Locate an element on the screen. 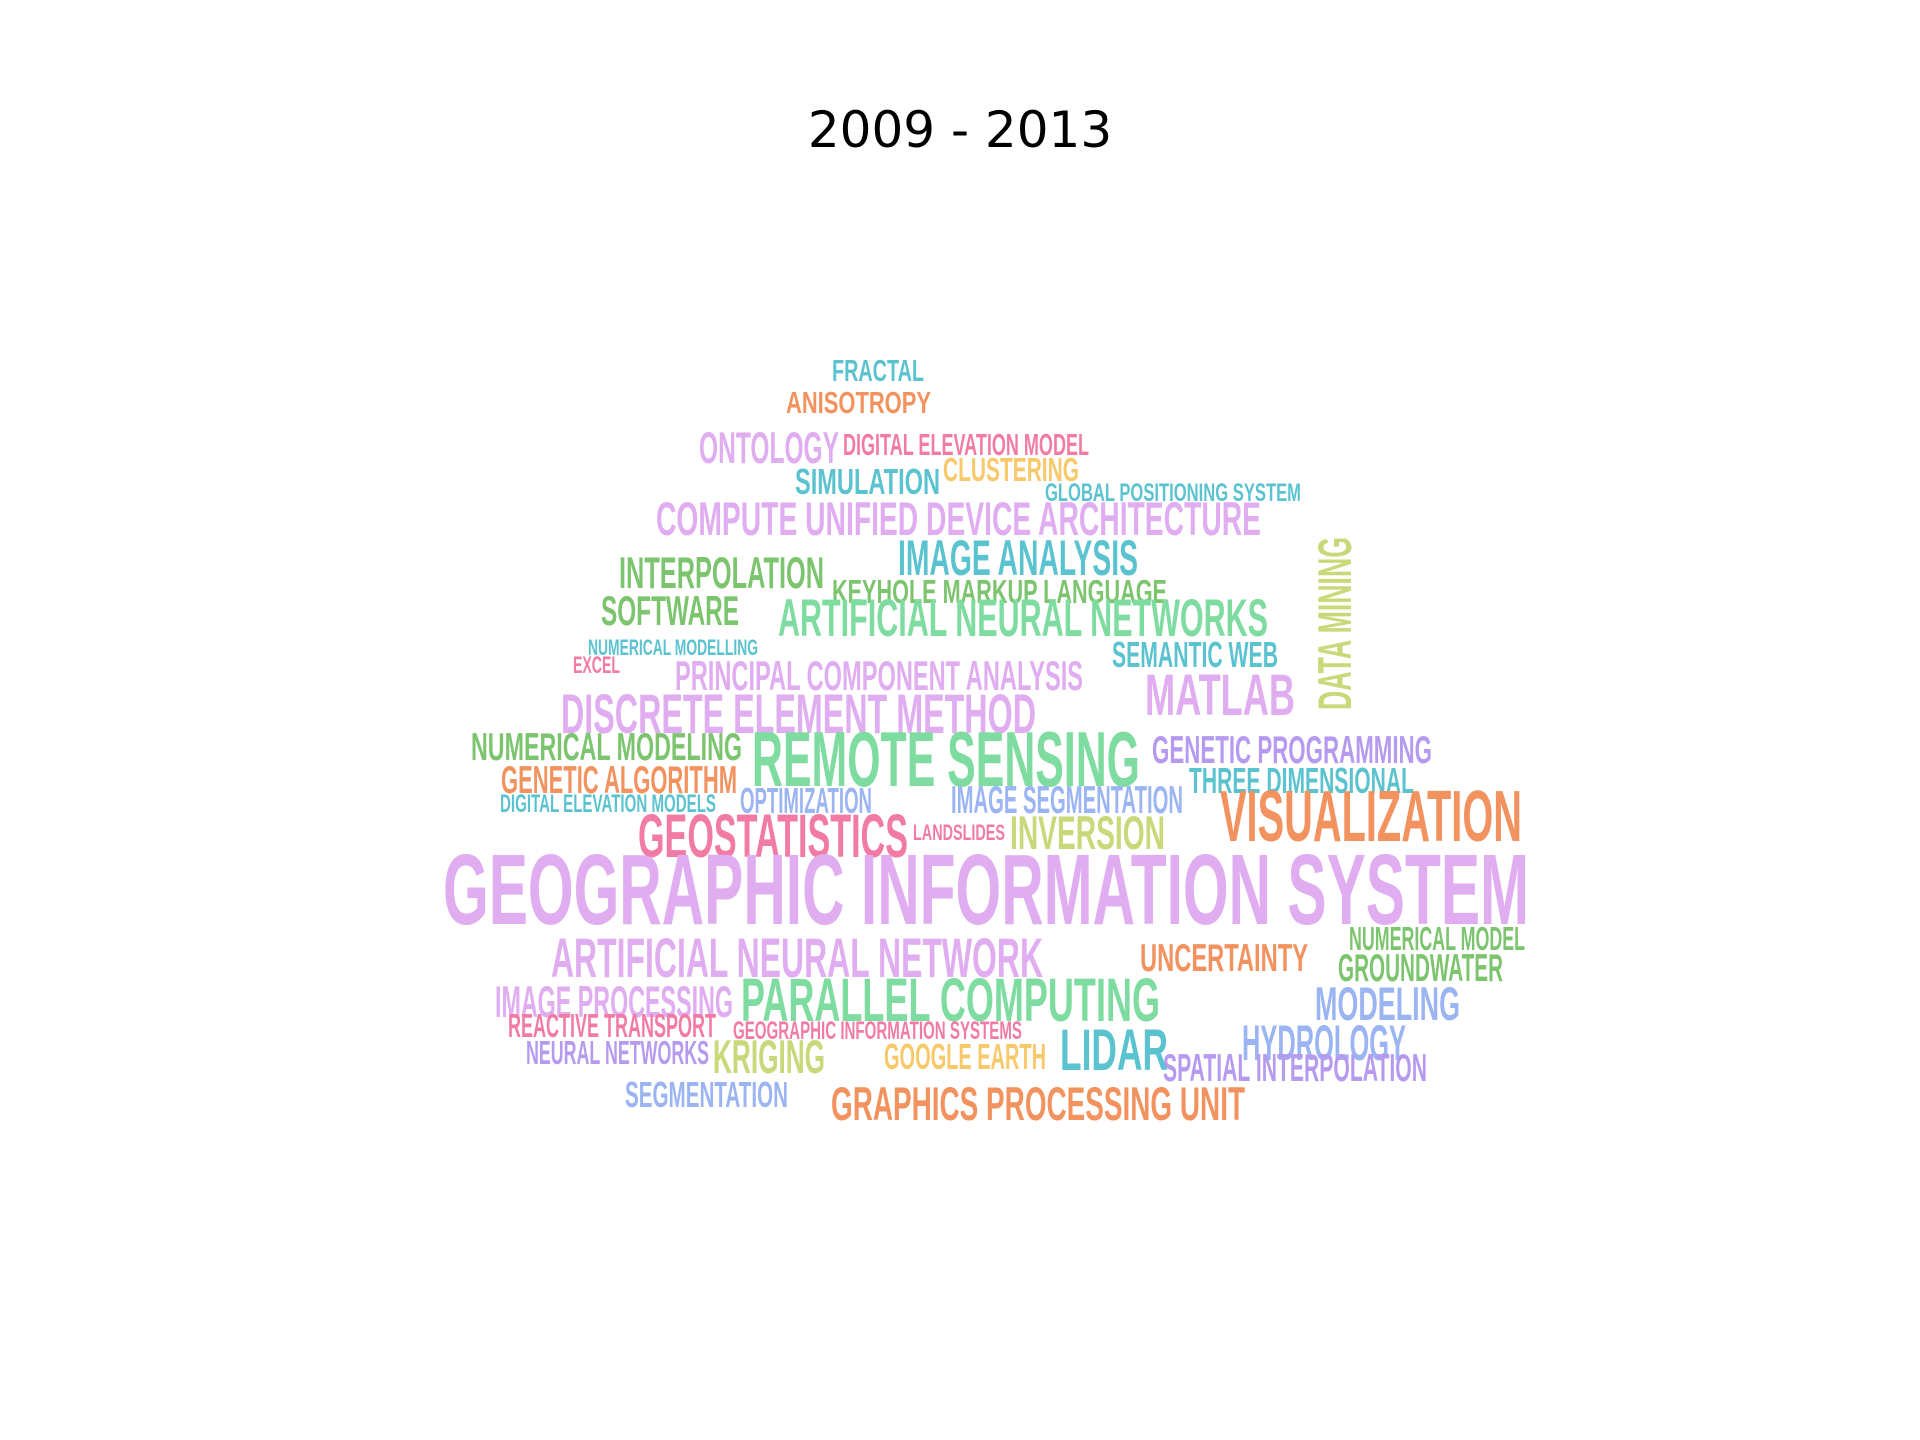 Image resolution: width=1920 pixels, height=1440 pixels. word-reactive-transport: REACTIVE TRANSPORT is located at coordinates (612, 1027).